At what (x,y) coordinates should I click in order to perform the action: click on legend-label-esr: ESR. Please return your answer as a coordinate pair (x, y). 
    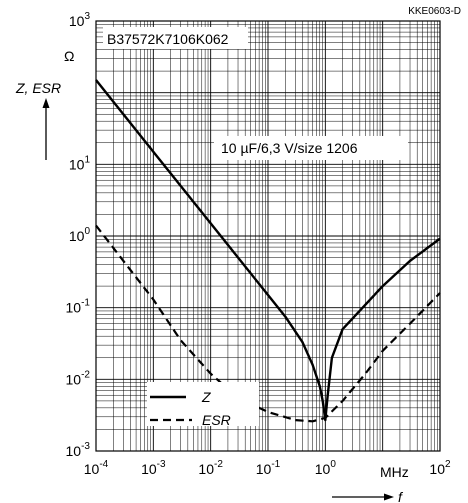
    Looking at the image, I should click on (216, 420).